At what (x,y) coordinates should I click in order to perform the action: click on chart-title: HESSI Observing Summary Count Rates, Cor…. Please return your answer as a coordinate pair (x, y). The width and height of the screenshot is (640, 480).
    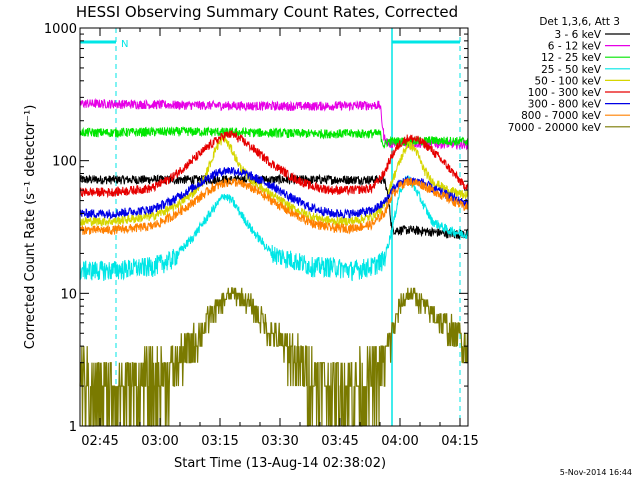
    Looking at the image, I should click on (267, 12).